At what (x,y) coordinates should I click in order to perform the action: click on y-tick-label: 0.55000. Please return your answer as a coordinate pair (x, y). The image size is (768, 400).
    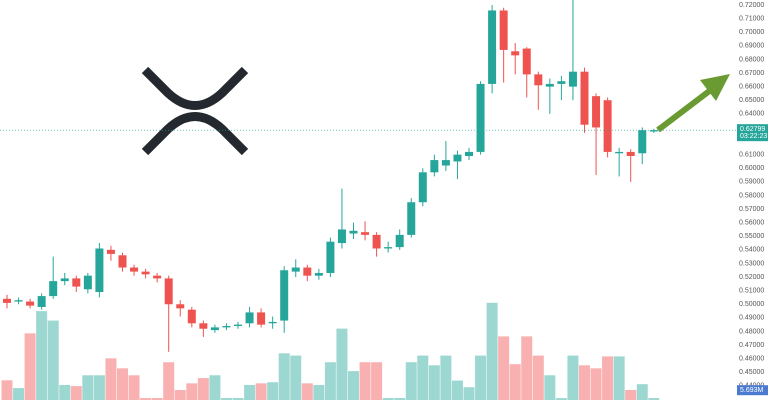
    Looking at the image, I should click on (751, 236).